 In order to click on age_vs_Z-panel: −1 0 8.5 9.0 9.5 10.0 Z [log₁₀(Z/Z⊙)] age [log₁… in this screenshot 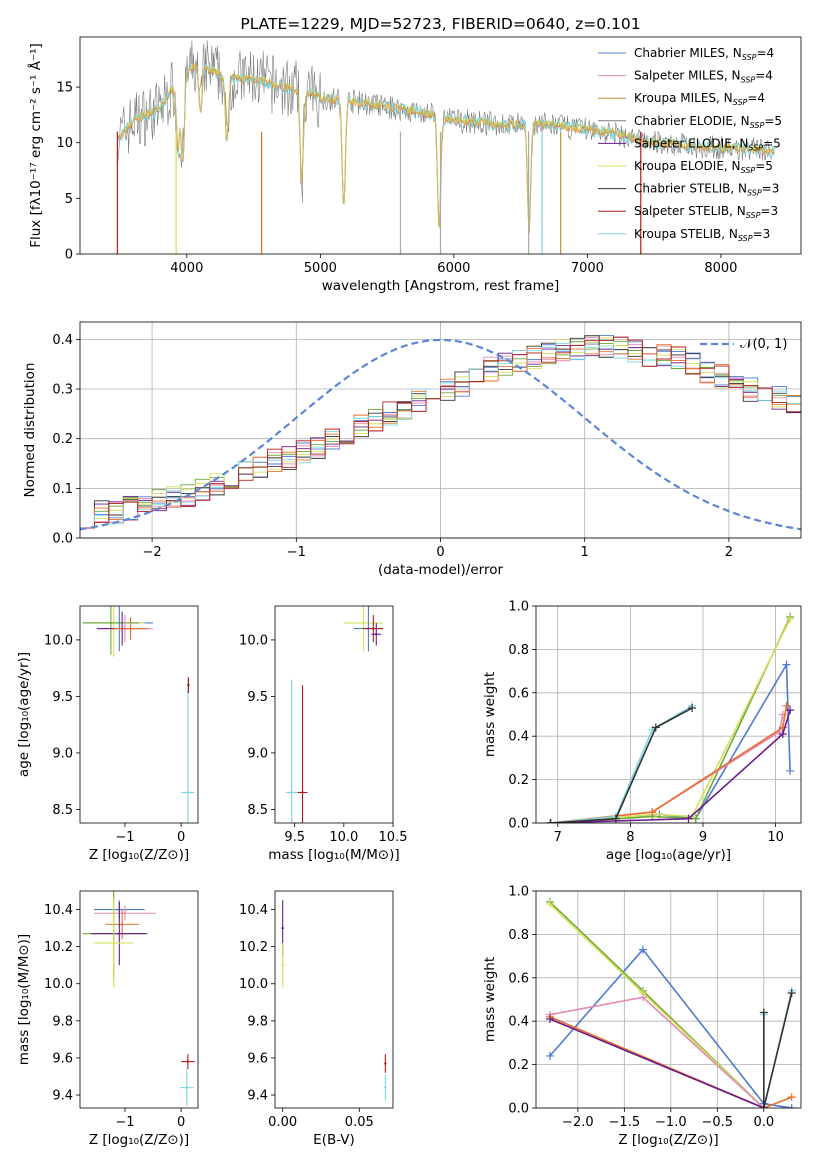, I will do `click(107, 734)`.